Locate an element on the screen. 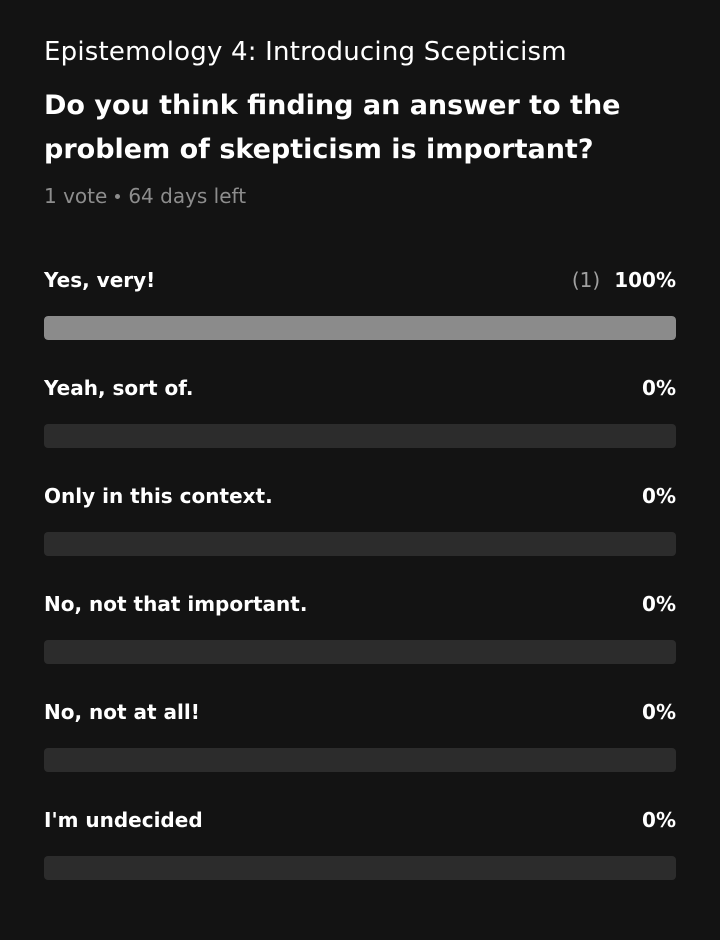 The height and width of the screenshot is (940, 720). separator-dot-icon is located at coordinates (118, 196).